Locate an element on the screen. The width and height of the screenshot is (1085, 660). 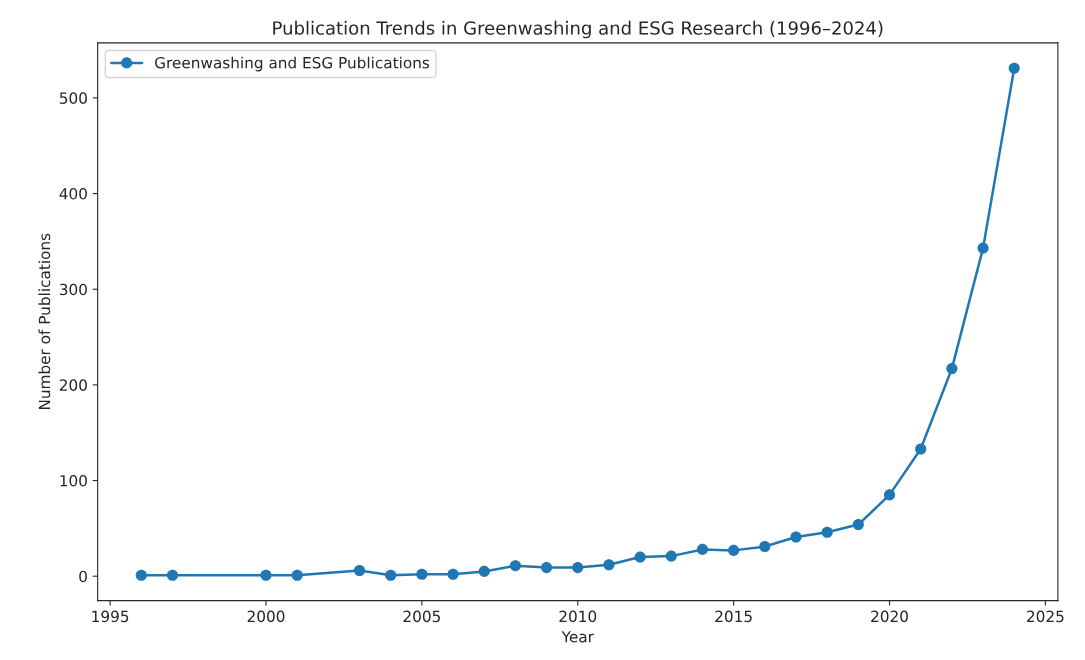
x-axis-title: Year is located at coordinates (577, 637).